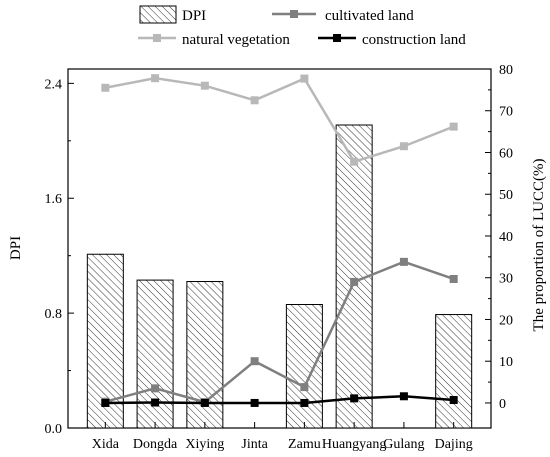 This screenshot has height=457, width=550. I want to click on point-cultivated-land-gulang, so click(403, 261).